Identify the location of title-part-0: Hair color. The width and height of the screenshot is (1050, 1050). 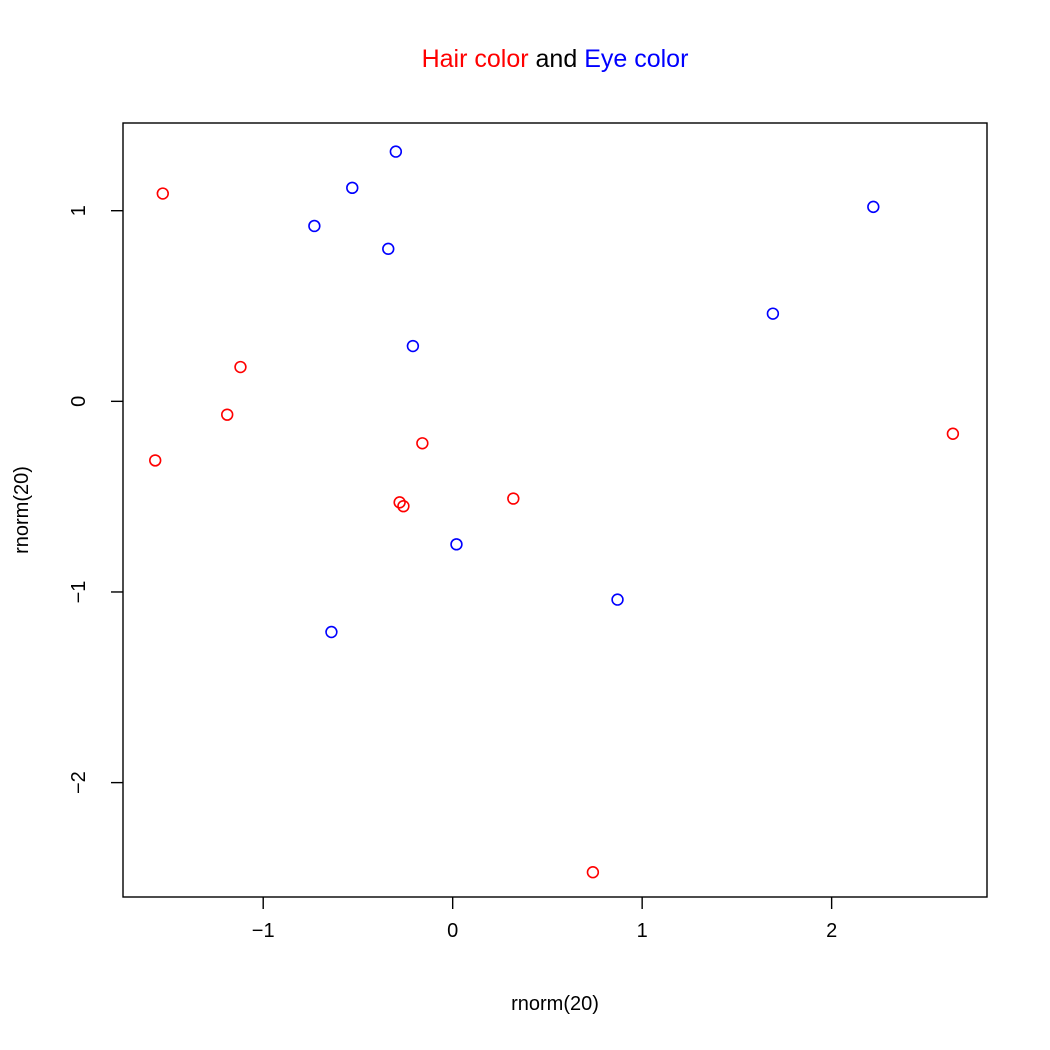
(475, 59).